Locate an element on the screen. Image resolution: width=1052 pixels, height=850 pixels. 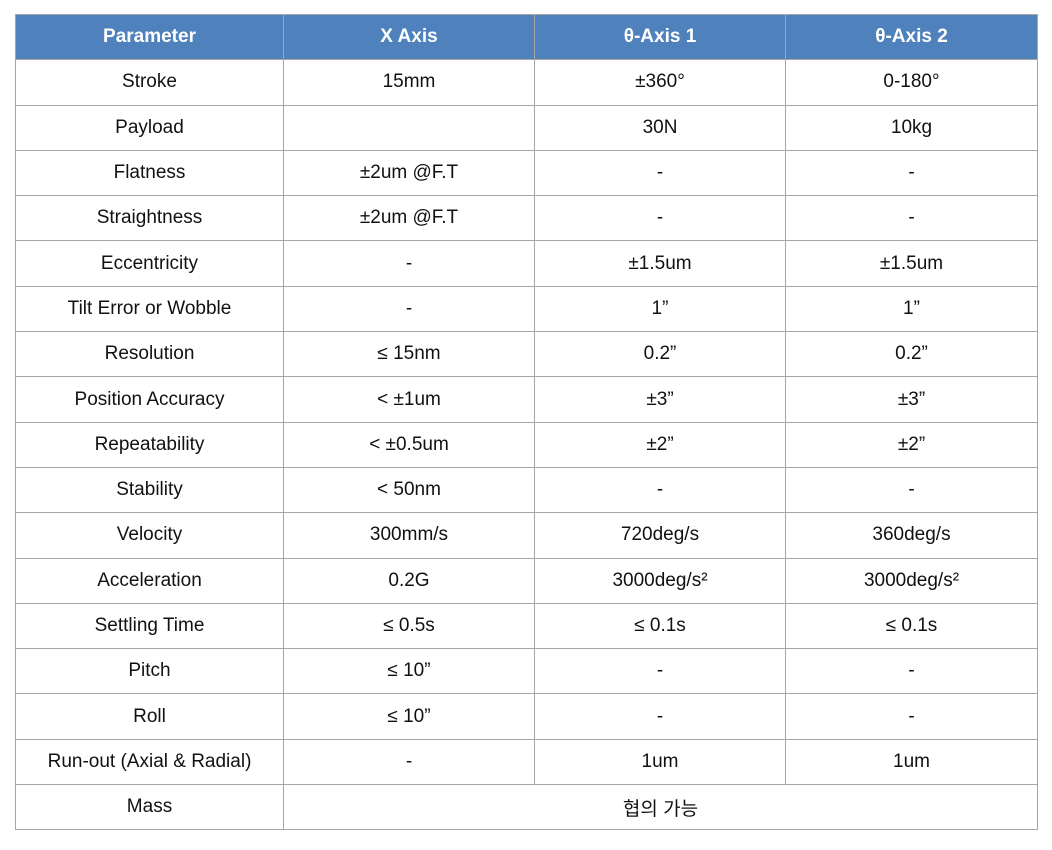
parameter-cell: Acceleration is located at coordinates (149, 580).